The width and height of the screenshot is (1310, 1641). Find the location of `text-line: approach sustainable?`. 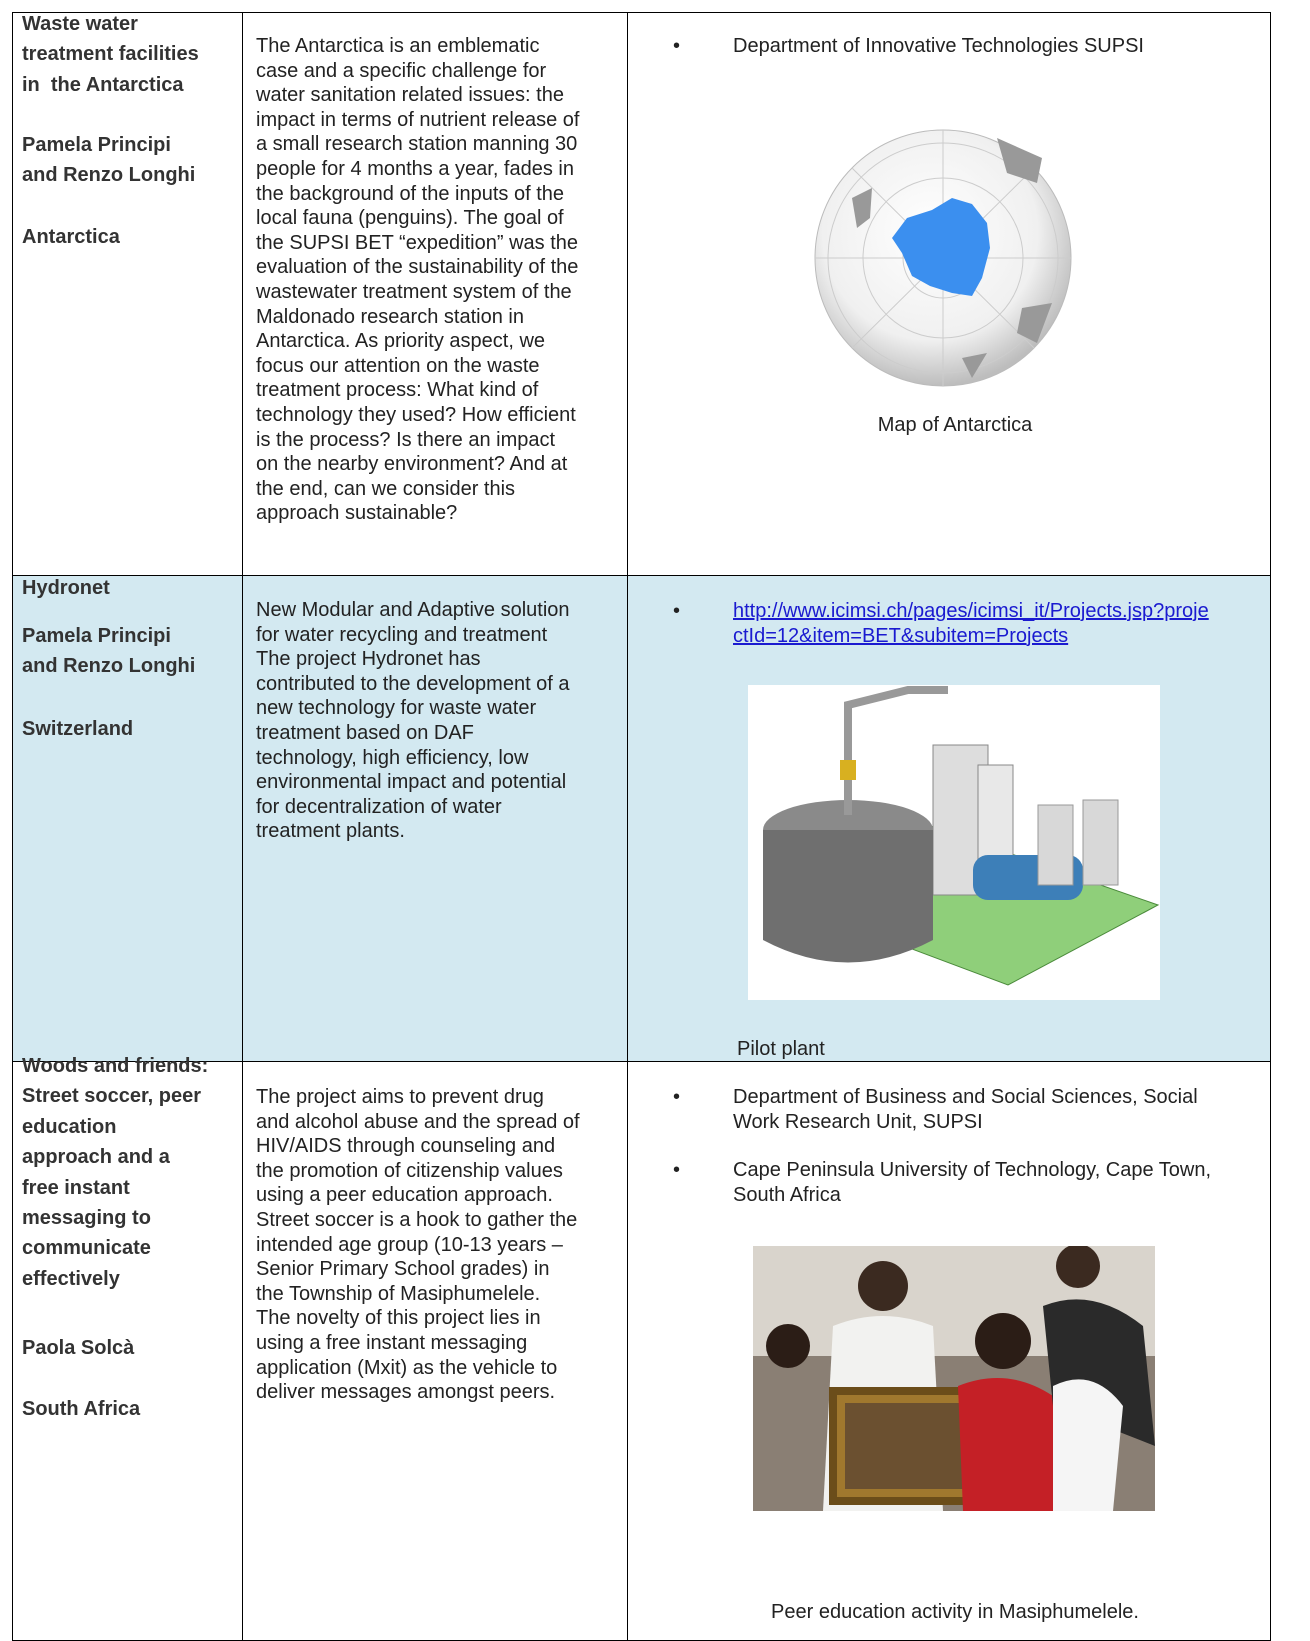

text-line: approach sustainable? is located at coordinates (357, 513).